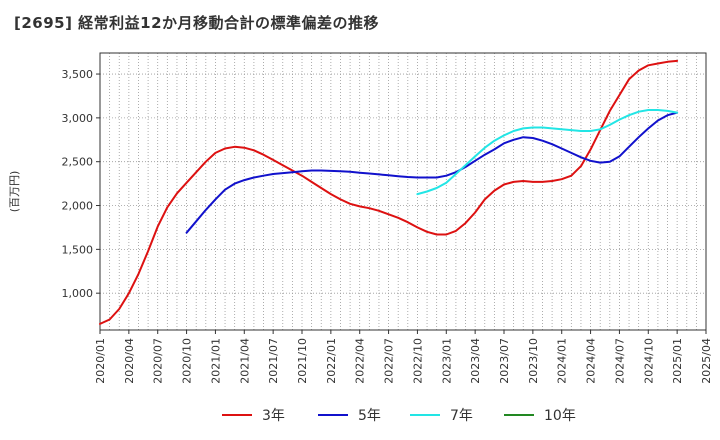 The image size is (720, 440). What do you see at coordinates (129, 361) in the screenshot?
I see `x-tick-label: 2020/04` at bounding box center [129, 361].